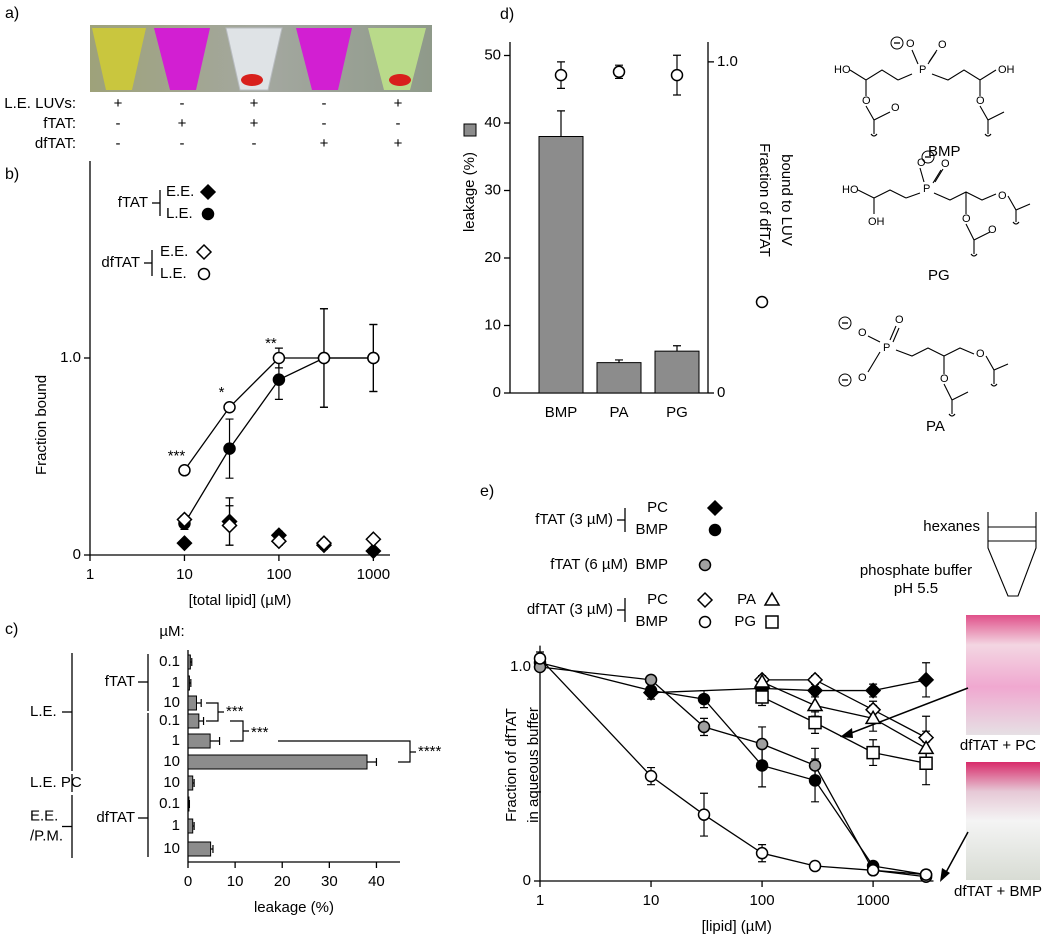 Image resolution: width=1050 pixels, height=940 pixels. Describe the element at coordinates (916, 588) in the screenshot. I see `inset-label: pH 5.5` at that location.